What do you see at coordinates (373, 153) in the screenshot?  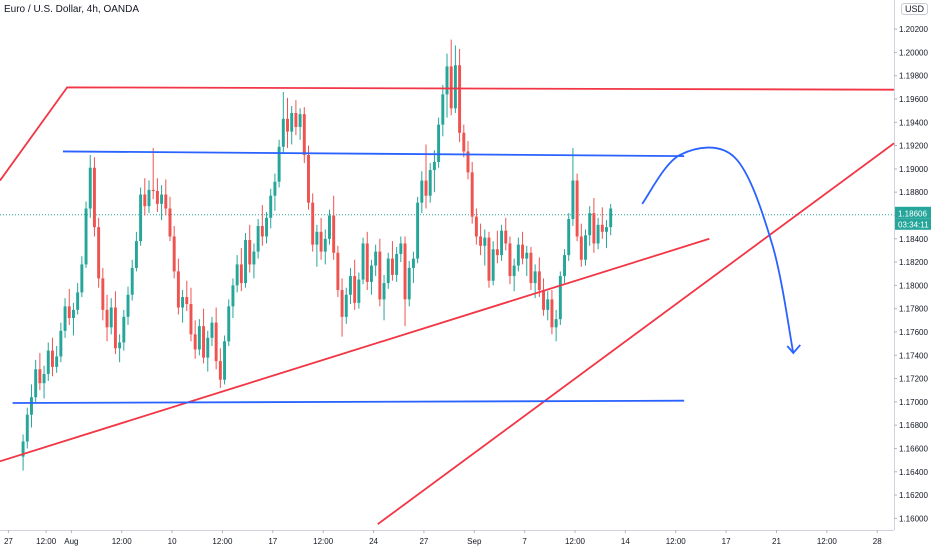 I see `blue-resistance` at bounding box center [373, 153].